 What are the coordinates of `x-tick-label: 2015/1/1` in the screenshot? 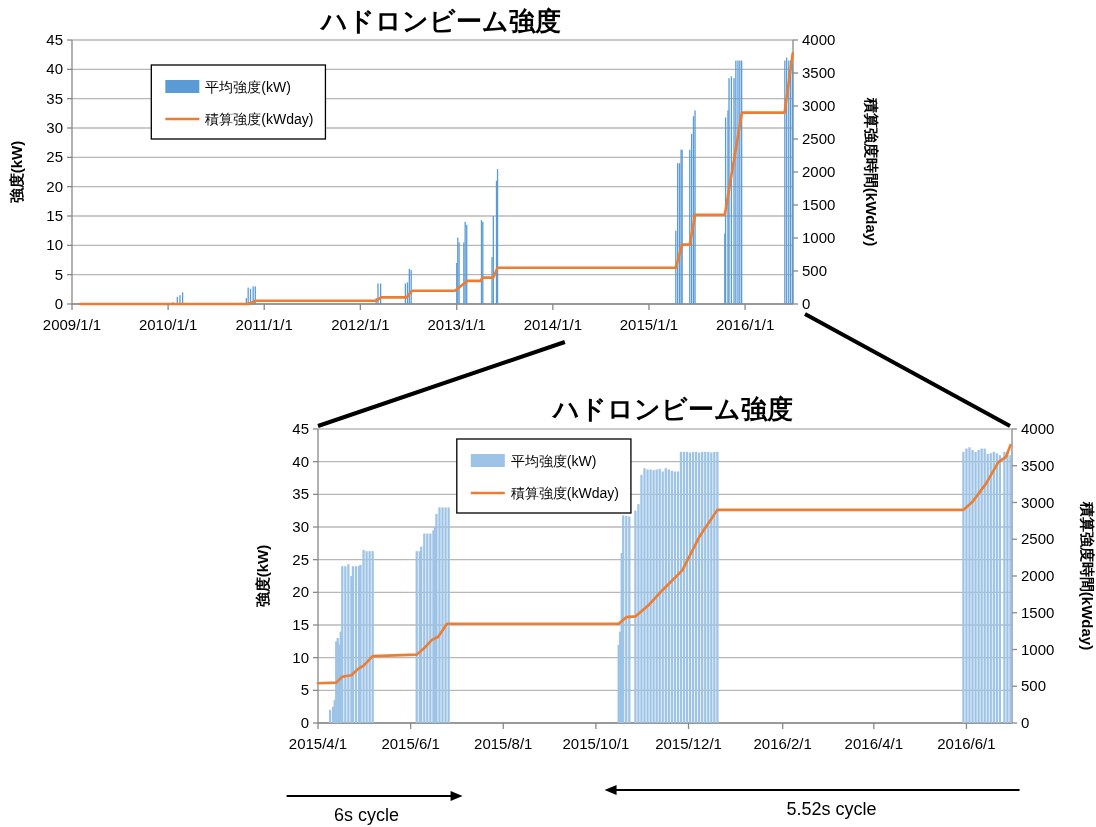 It's located at (649, 324).